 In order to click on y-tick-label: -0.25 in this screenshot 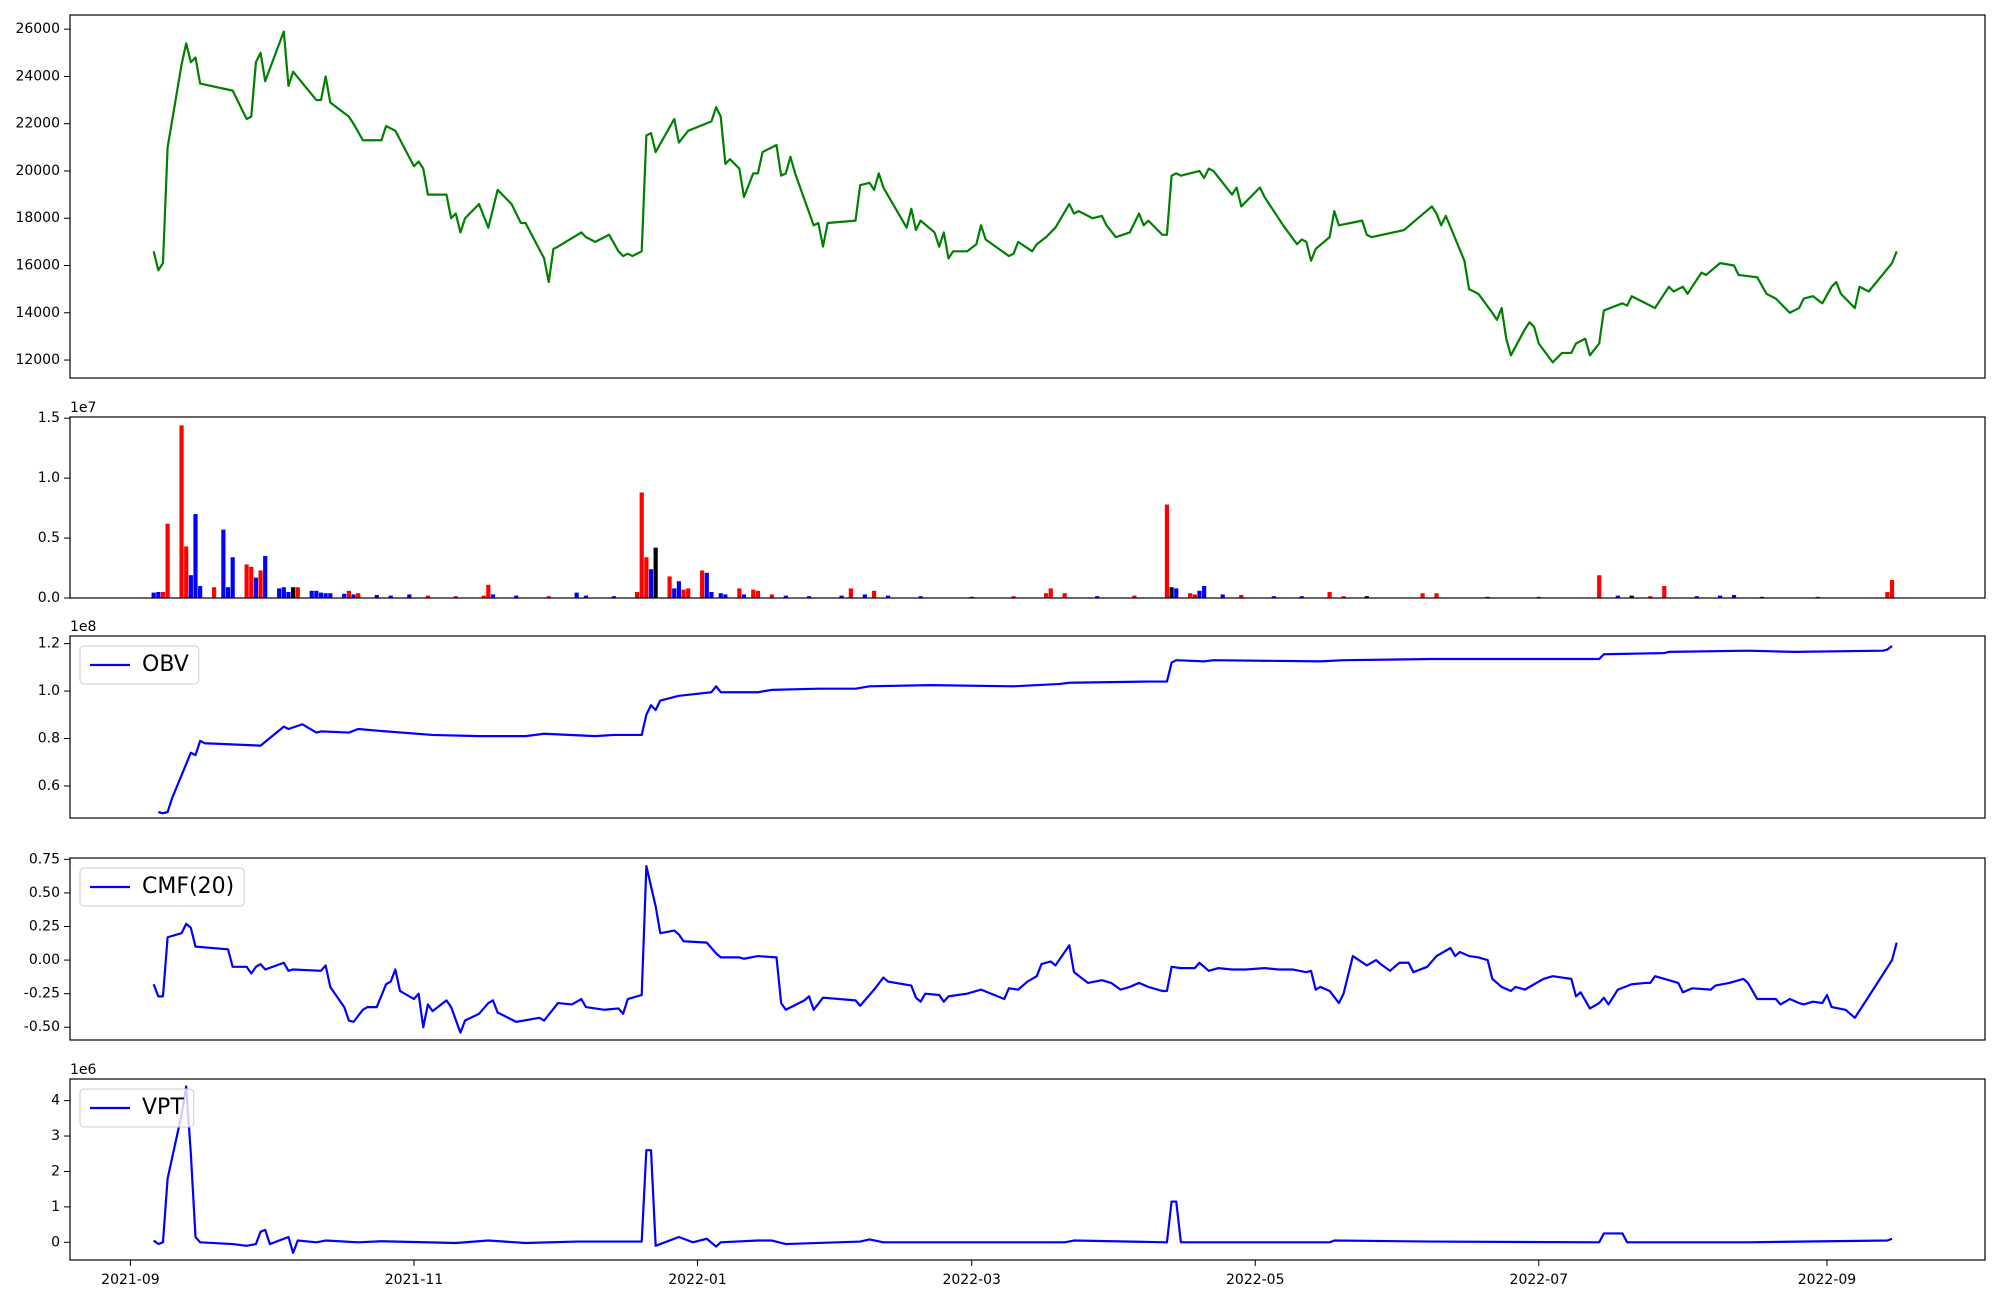, I will do `click(42, 994)`.